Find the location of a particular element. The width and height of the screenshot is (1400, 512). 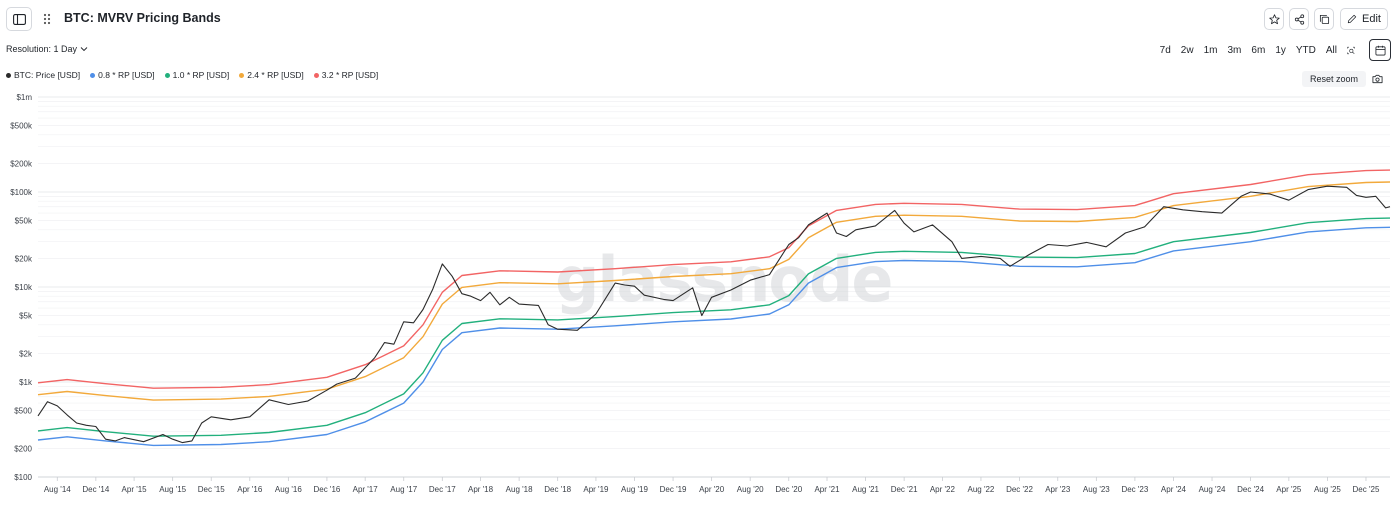

time-range-selector: 7d 2w 1m 3m 6m 1y YTD All is located at coordinates (1257, 50).